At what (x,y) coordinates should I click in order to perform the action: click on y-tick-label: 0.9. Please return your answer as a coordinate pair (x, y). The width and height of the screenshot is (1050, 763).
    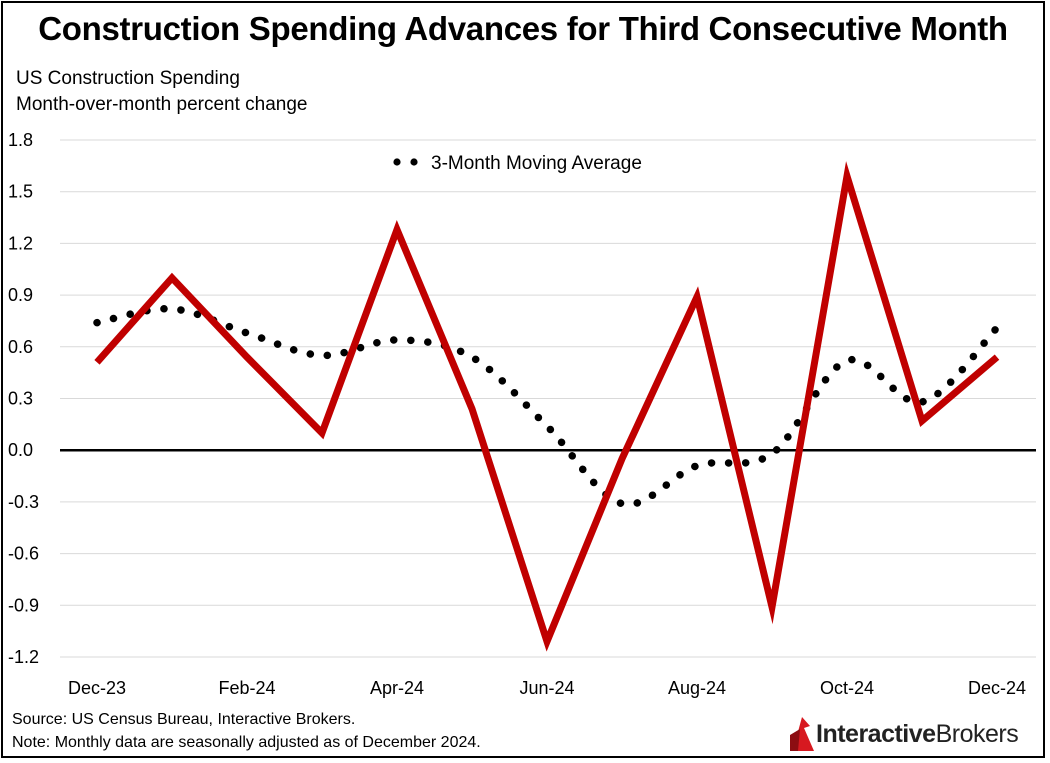
    Looking at the image, I should click on (20, 295).